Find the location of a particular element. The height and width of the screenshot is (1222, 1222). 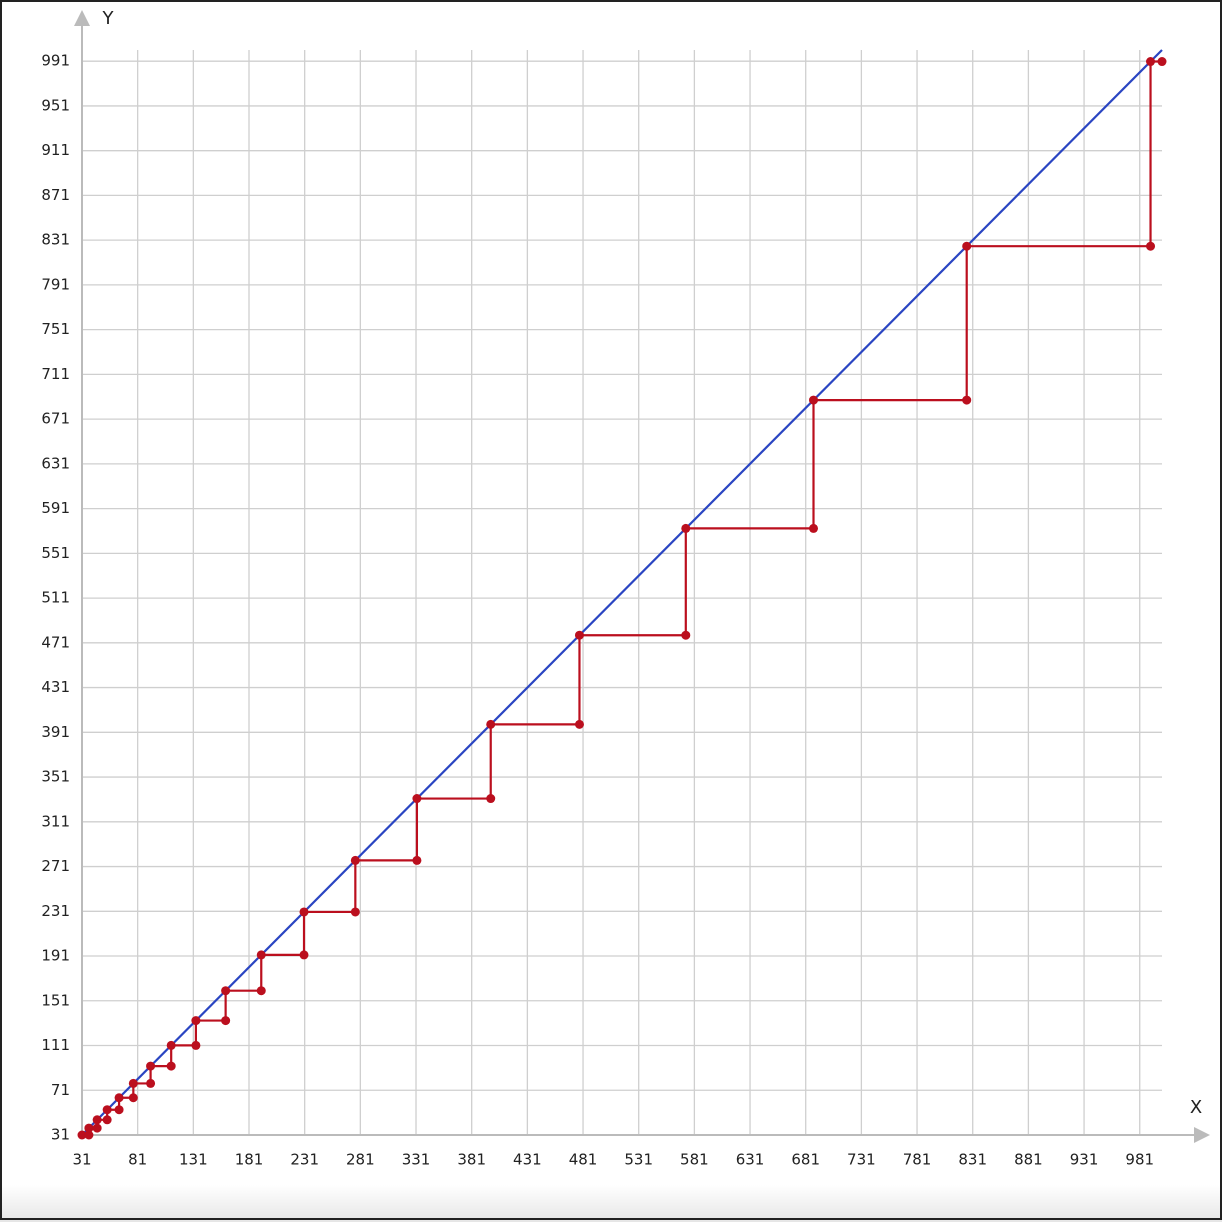

x-tick-label: 181 is located at coordinates (249, 1160).